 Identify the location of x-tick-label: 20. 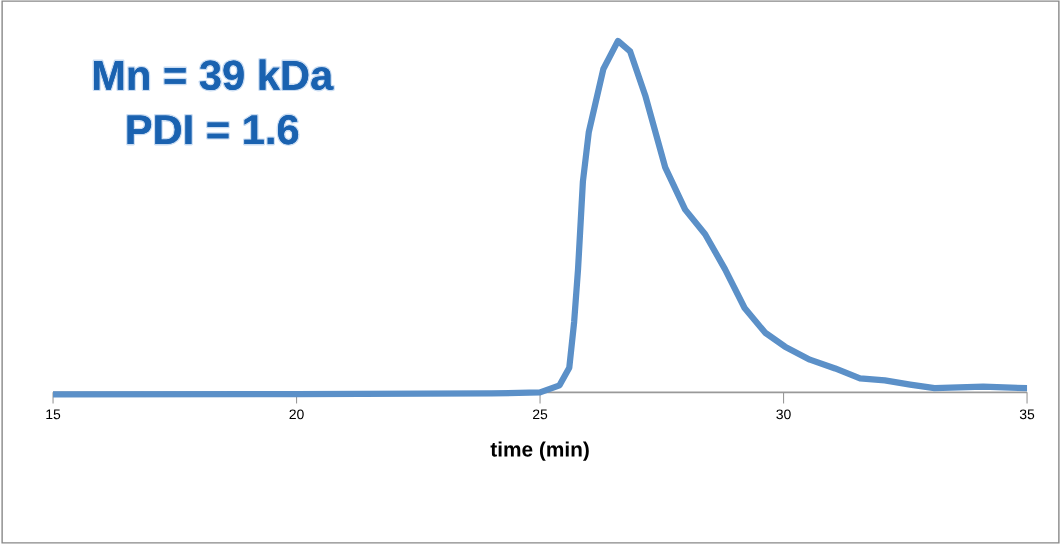
(296, 414).